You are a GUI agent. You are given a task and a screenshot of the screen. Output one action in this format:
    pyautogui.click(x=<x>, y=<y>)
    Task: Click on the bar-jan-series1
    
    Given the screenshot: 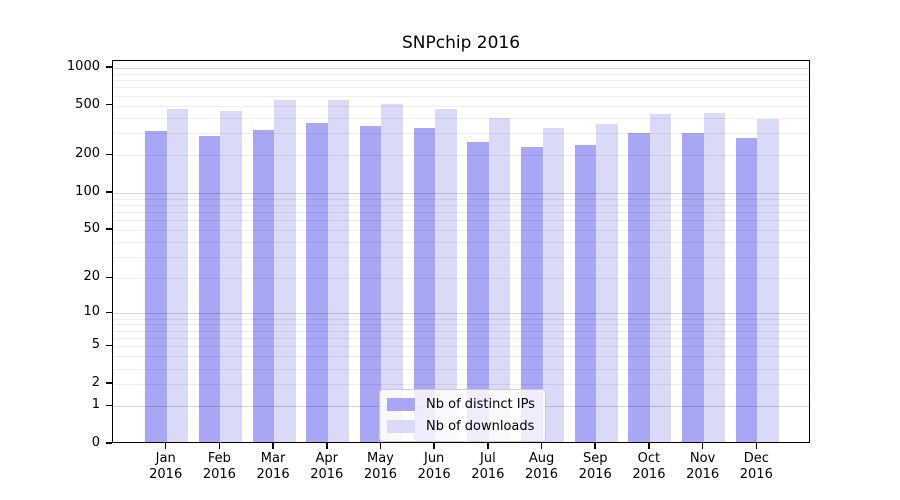 What is the action you would take?
    pyautogui.click(x=156, y=286)
    